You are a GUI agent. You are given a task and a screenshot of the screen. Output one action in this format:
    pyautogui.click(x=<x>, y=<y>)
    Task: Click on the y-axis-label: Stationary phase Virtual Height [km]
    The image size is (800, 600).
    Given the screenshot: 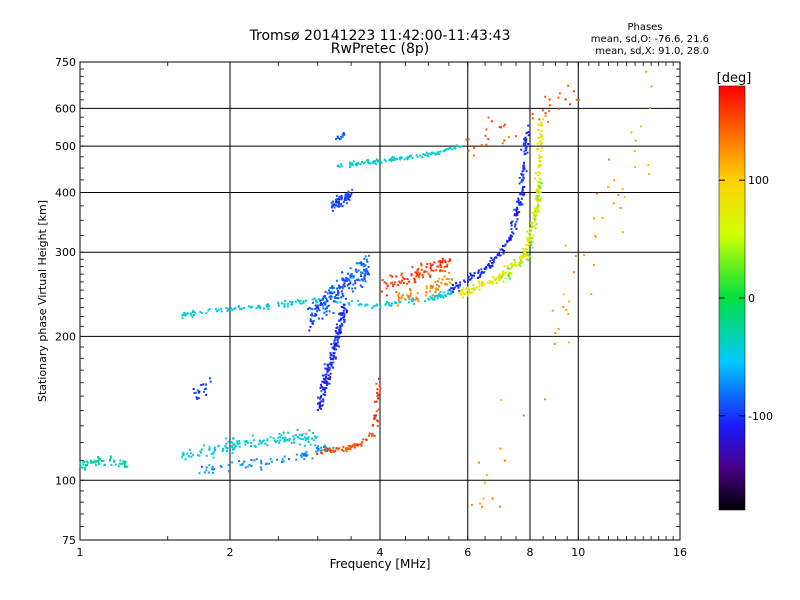 What is the action you would take?
    pyautogui.click(x=42, y=301)
    